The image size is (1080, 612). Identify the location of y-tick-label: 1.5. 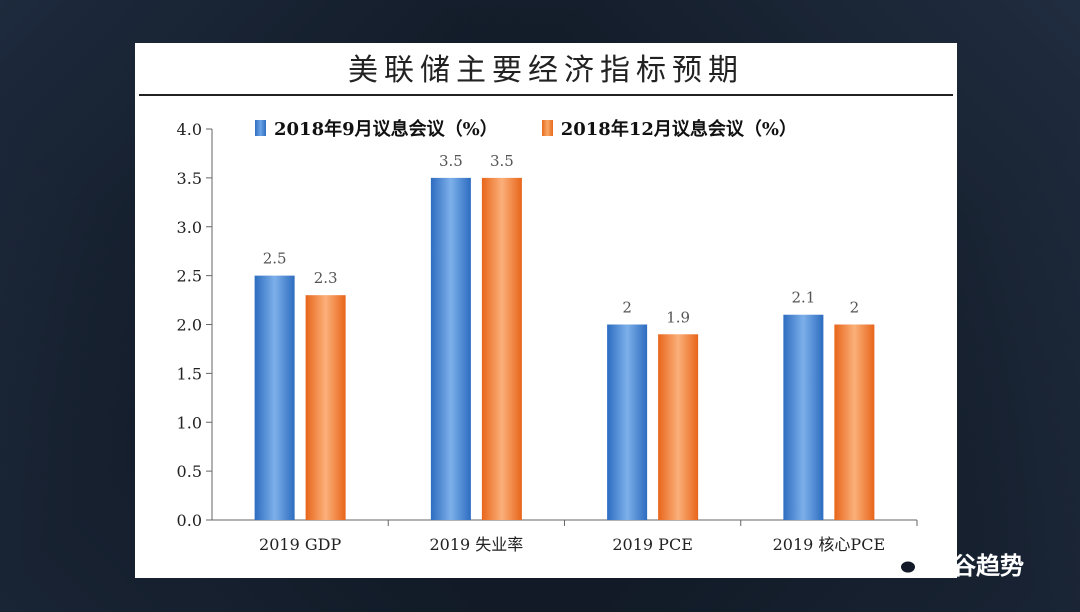
(189, 373).